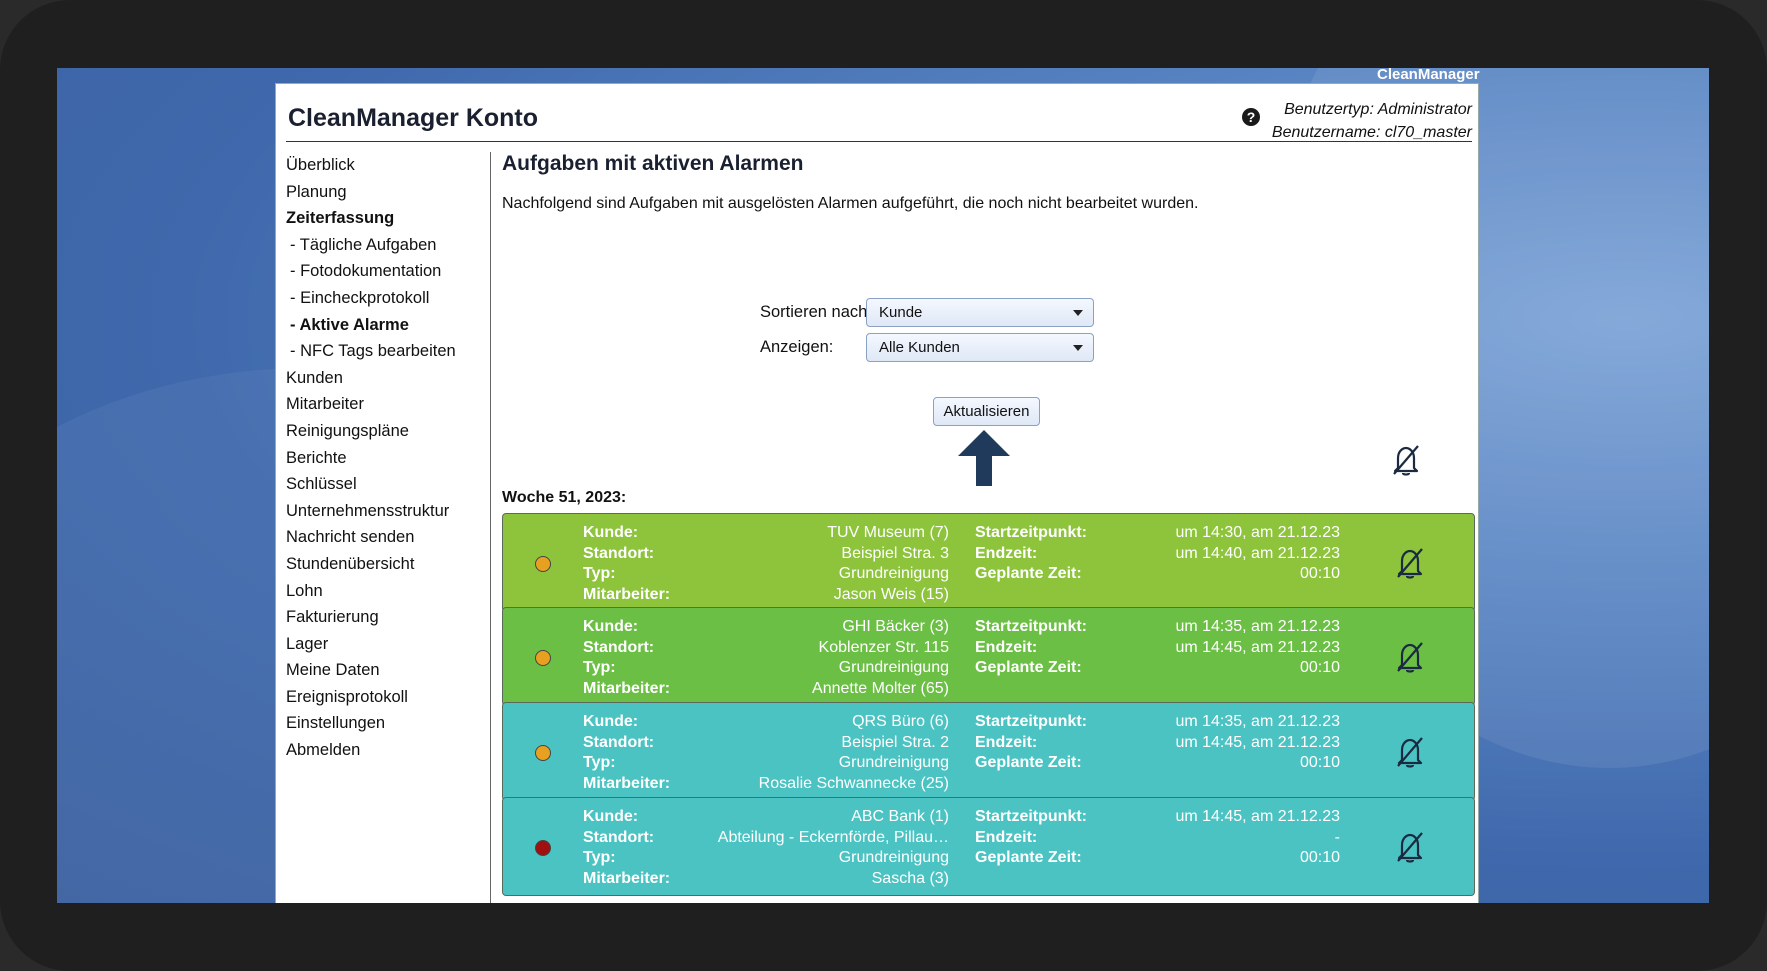 The height and width of the screenshot is (971, 1767). What do you see at coordinates (1257, 647) in the screenshot?
I see `end-value: um 14:45, am 21.12.23` at bounding box center [1257, 647].